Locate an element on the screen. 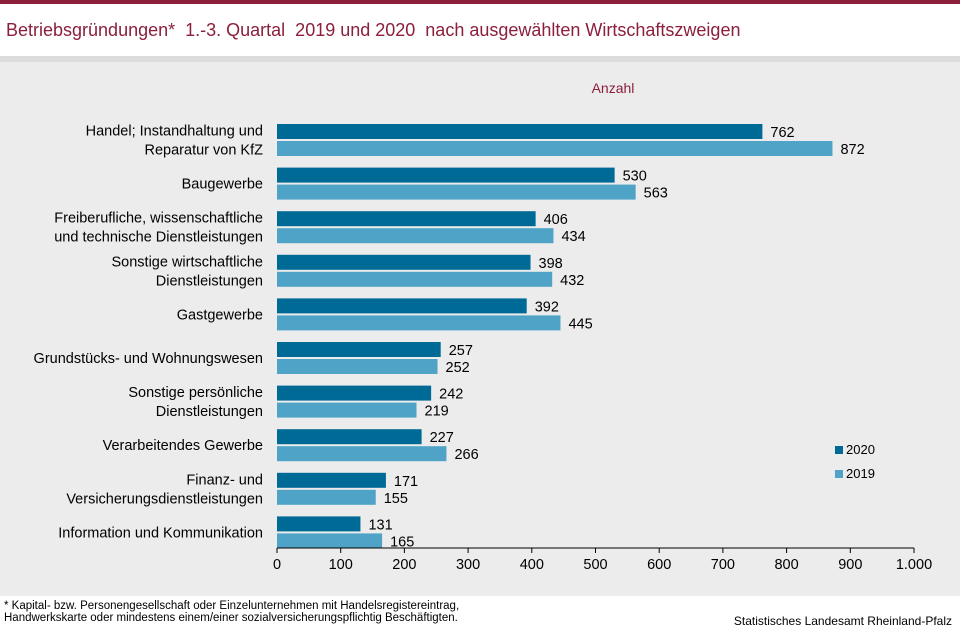 The height and width of the screenshot is (630, 960). data-label-2020: 530 is located at coordinates (635, 177).